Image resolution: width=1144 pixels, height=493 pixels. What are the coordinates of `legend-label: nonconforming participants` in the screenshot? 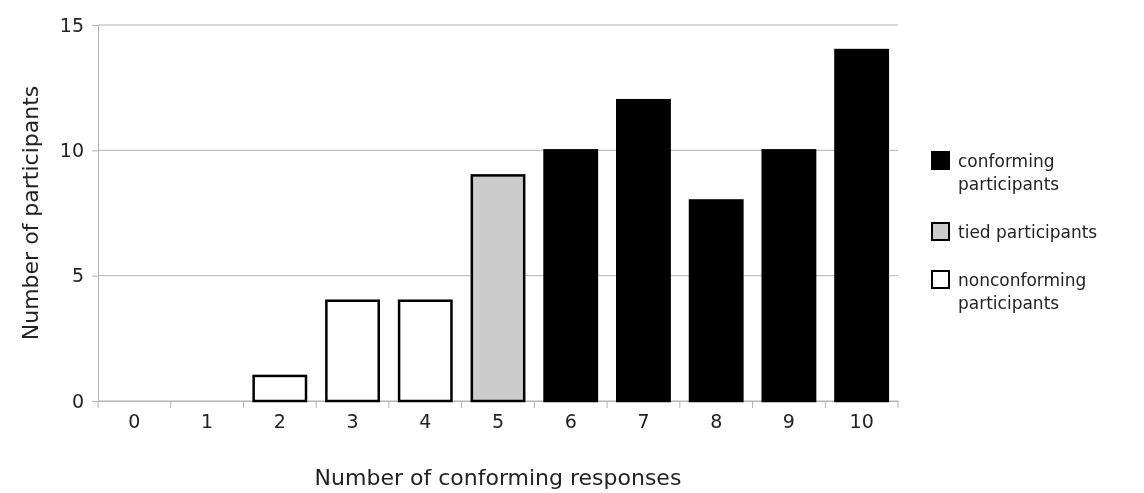 It's located at (1022, 291).